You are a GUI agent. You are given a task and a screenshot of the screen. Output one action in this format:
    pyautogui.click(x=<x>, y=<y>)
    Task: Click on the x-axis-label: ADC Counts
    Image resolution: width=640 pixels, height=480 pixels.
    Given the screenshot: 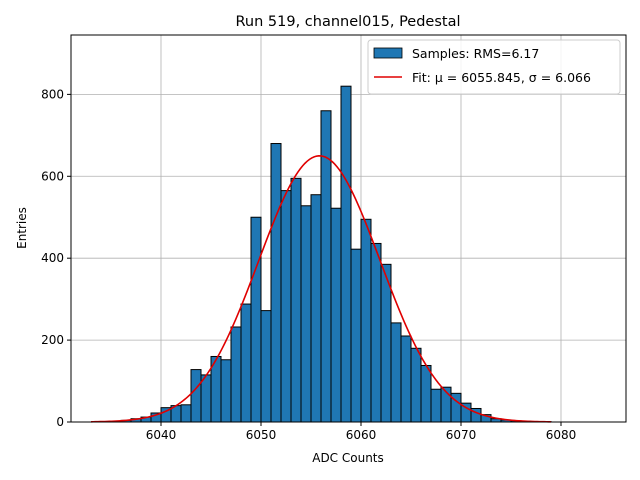 What is the action you would take?
    pyautogui.click(x=348, y=458)
    